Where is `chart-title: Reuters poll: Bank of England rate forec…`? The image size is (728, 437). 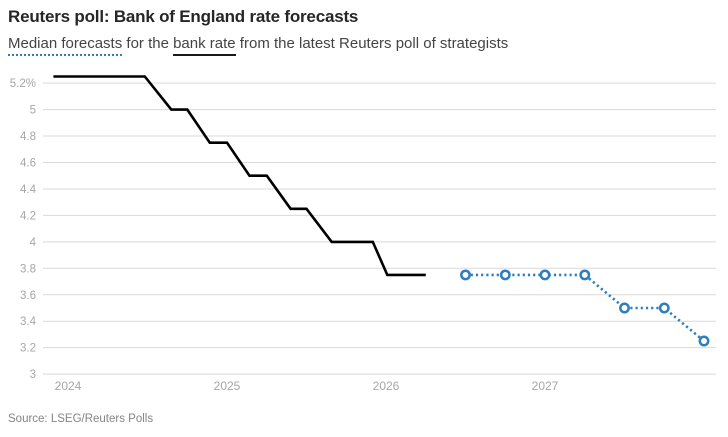
chart-title: Reuters poll: Bank of England rate forec… is located at coordinates (183, 16).